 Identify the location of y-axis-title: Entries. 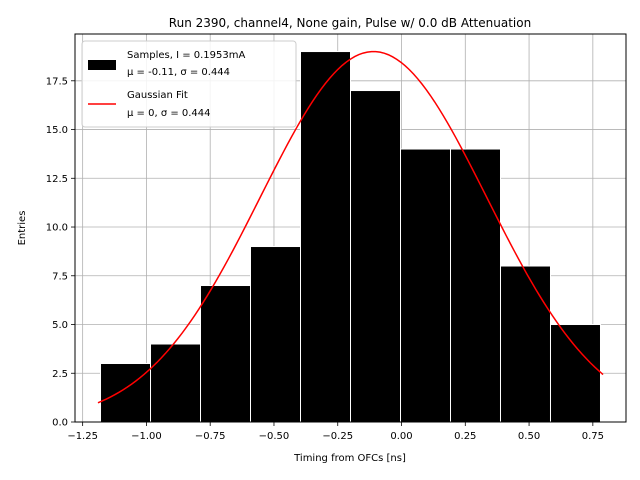
(22, 228).